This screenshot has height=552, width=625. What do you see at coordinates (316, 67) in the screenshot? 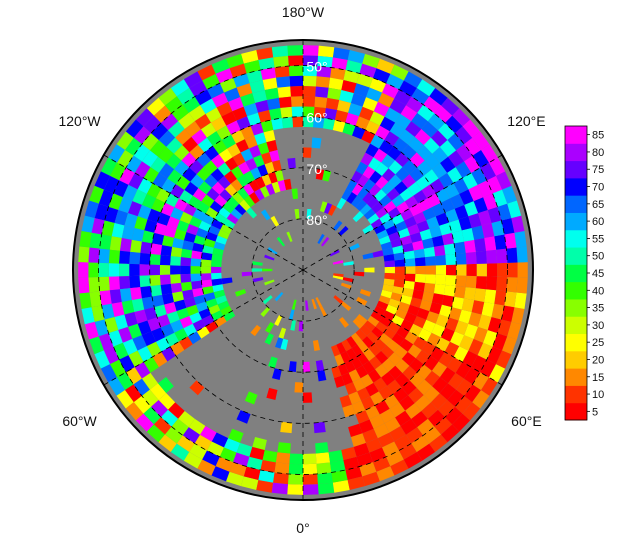
I see `latitude-label: 50°` at bounding box center [316, 67].